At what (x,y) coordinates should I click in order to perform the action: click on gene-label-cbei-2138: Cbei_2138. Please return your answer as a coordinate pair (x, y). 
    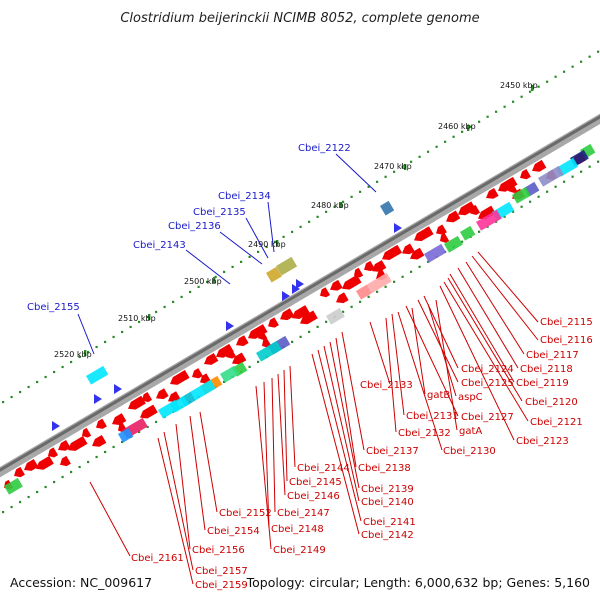
    Looking at the image, I should click on (384, 468).